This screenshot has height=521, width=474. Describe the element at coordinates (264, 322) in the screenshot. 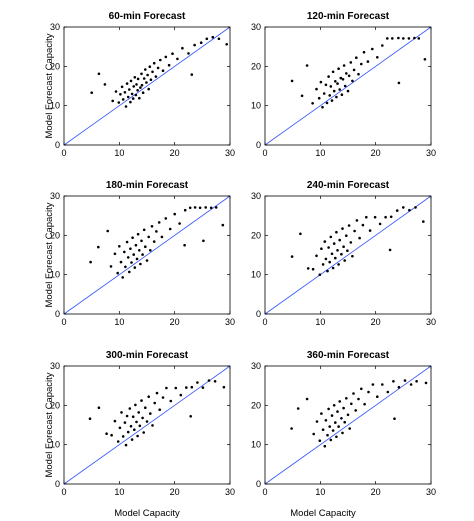

I see `x-tick-label: 0` at that location.